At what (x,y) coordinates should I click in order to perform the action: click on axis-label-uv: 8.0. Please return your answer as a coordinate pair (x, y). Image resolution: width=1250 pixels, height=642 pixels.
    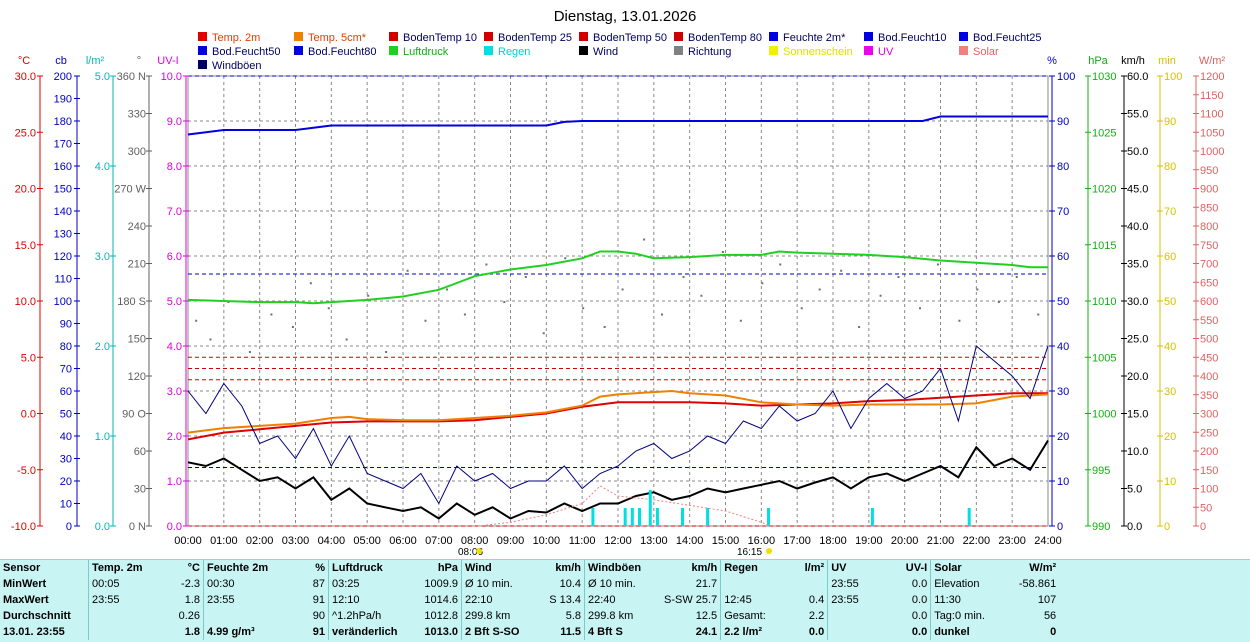
    Looking at the image, I should click on (174, 167).